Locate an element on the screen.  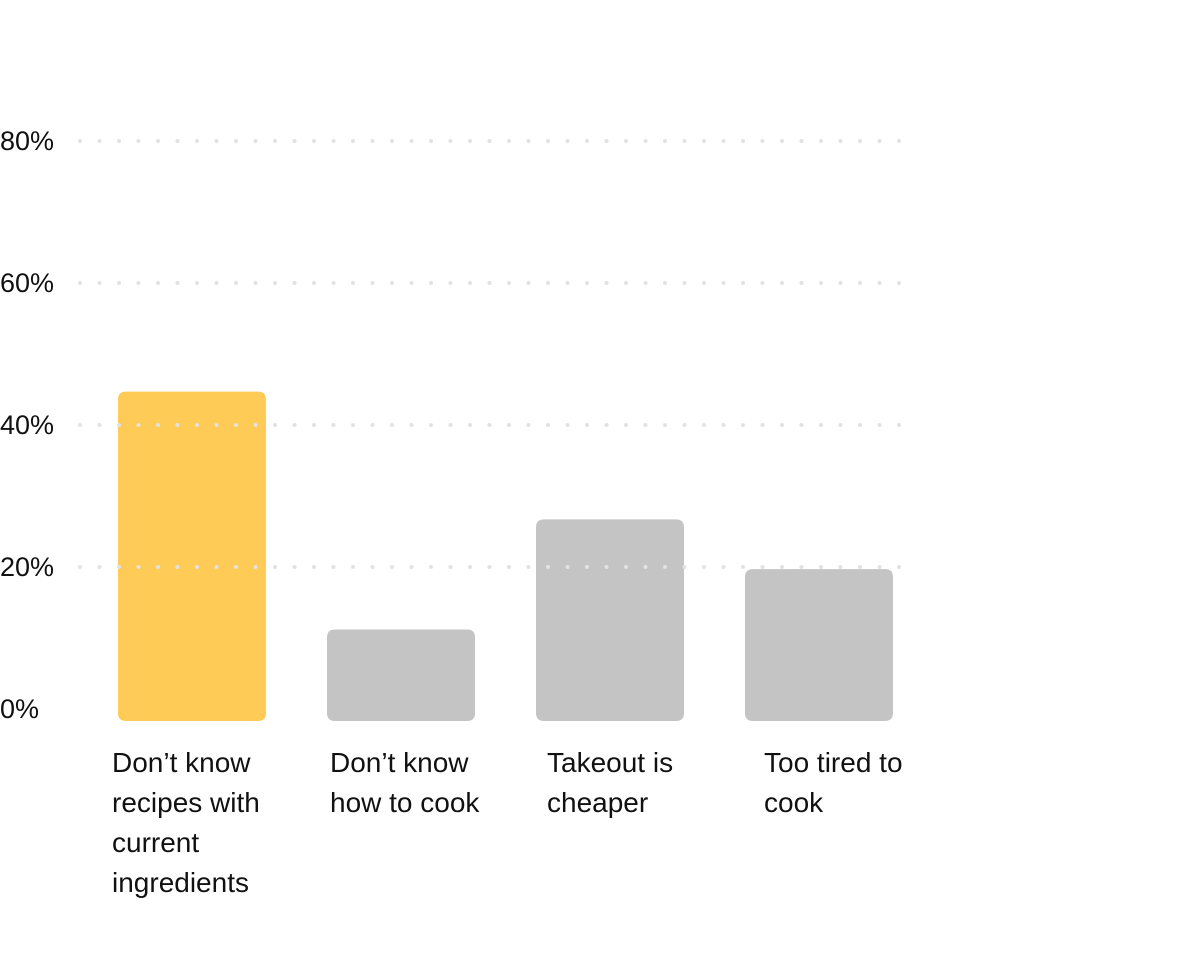
category-label-4: Too tired to cook is located at coordinates (833, 782).